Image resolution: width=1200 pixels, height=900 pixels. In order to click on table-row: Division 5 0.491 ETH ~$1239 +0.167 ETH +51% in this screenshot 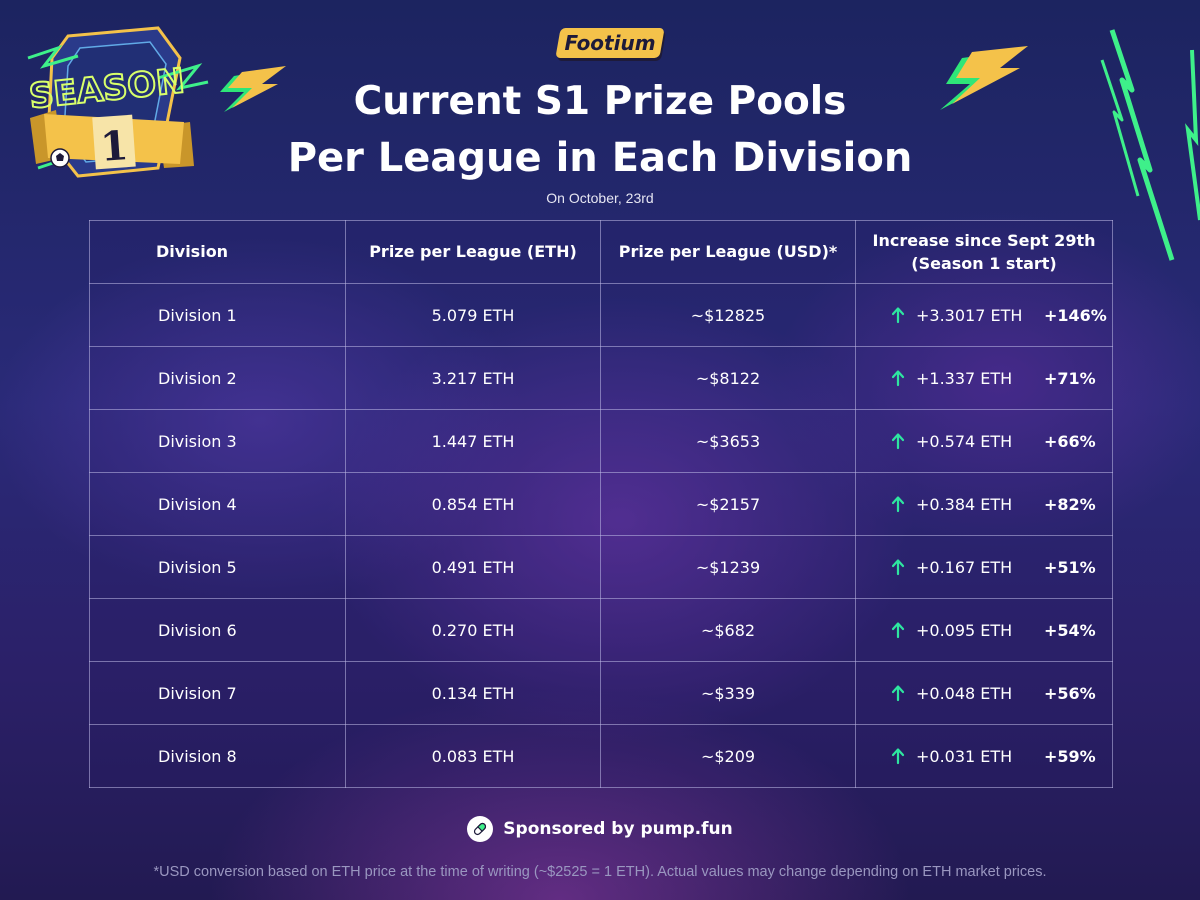, I will do `click(601, 567)`.